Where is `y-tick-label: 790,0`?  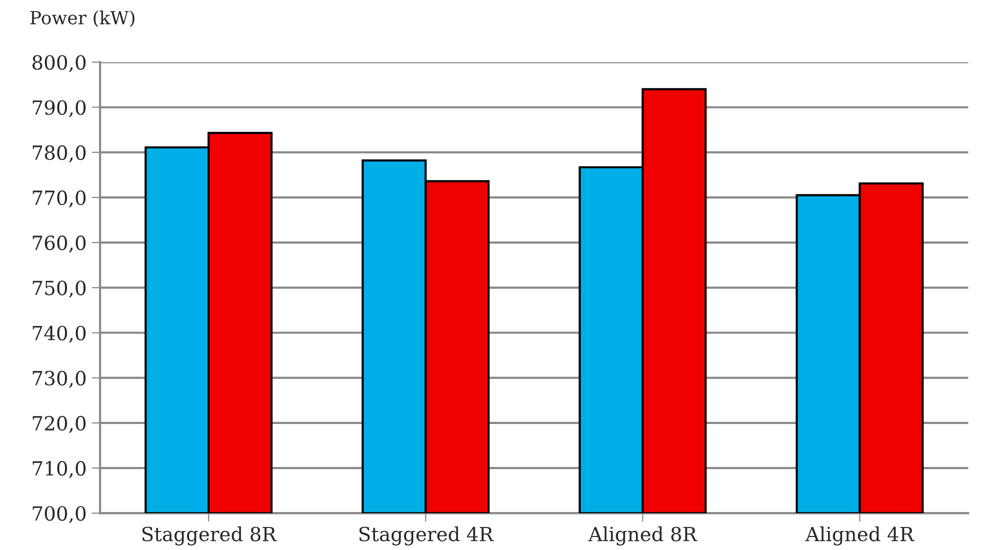 y-tick-label: 790,0 is located at coordinates (59, 109).